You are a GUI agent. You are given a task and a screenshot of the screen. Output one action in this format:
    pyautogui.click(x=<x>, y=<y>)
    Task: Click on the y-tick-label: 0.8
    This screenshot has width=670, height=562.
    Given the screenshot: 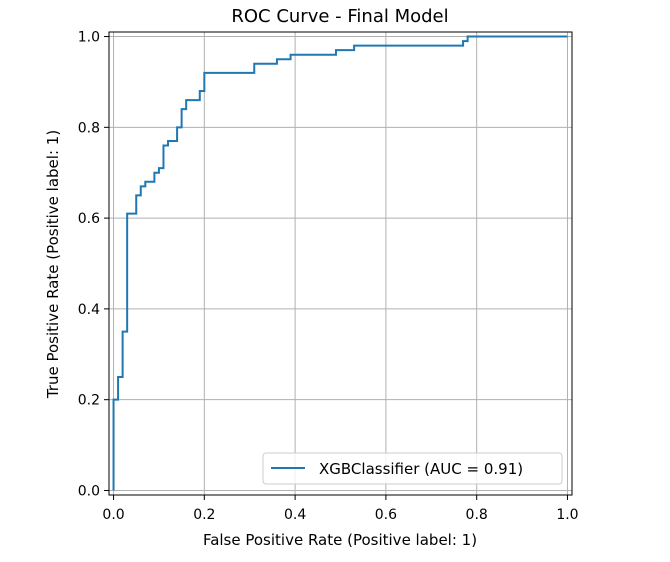 What is the action you would take?
    pyautogui.click(x=89, y=128)
    